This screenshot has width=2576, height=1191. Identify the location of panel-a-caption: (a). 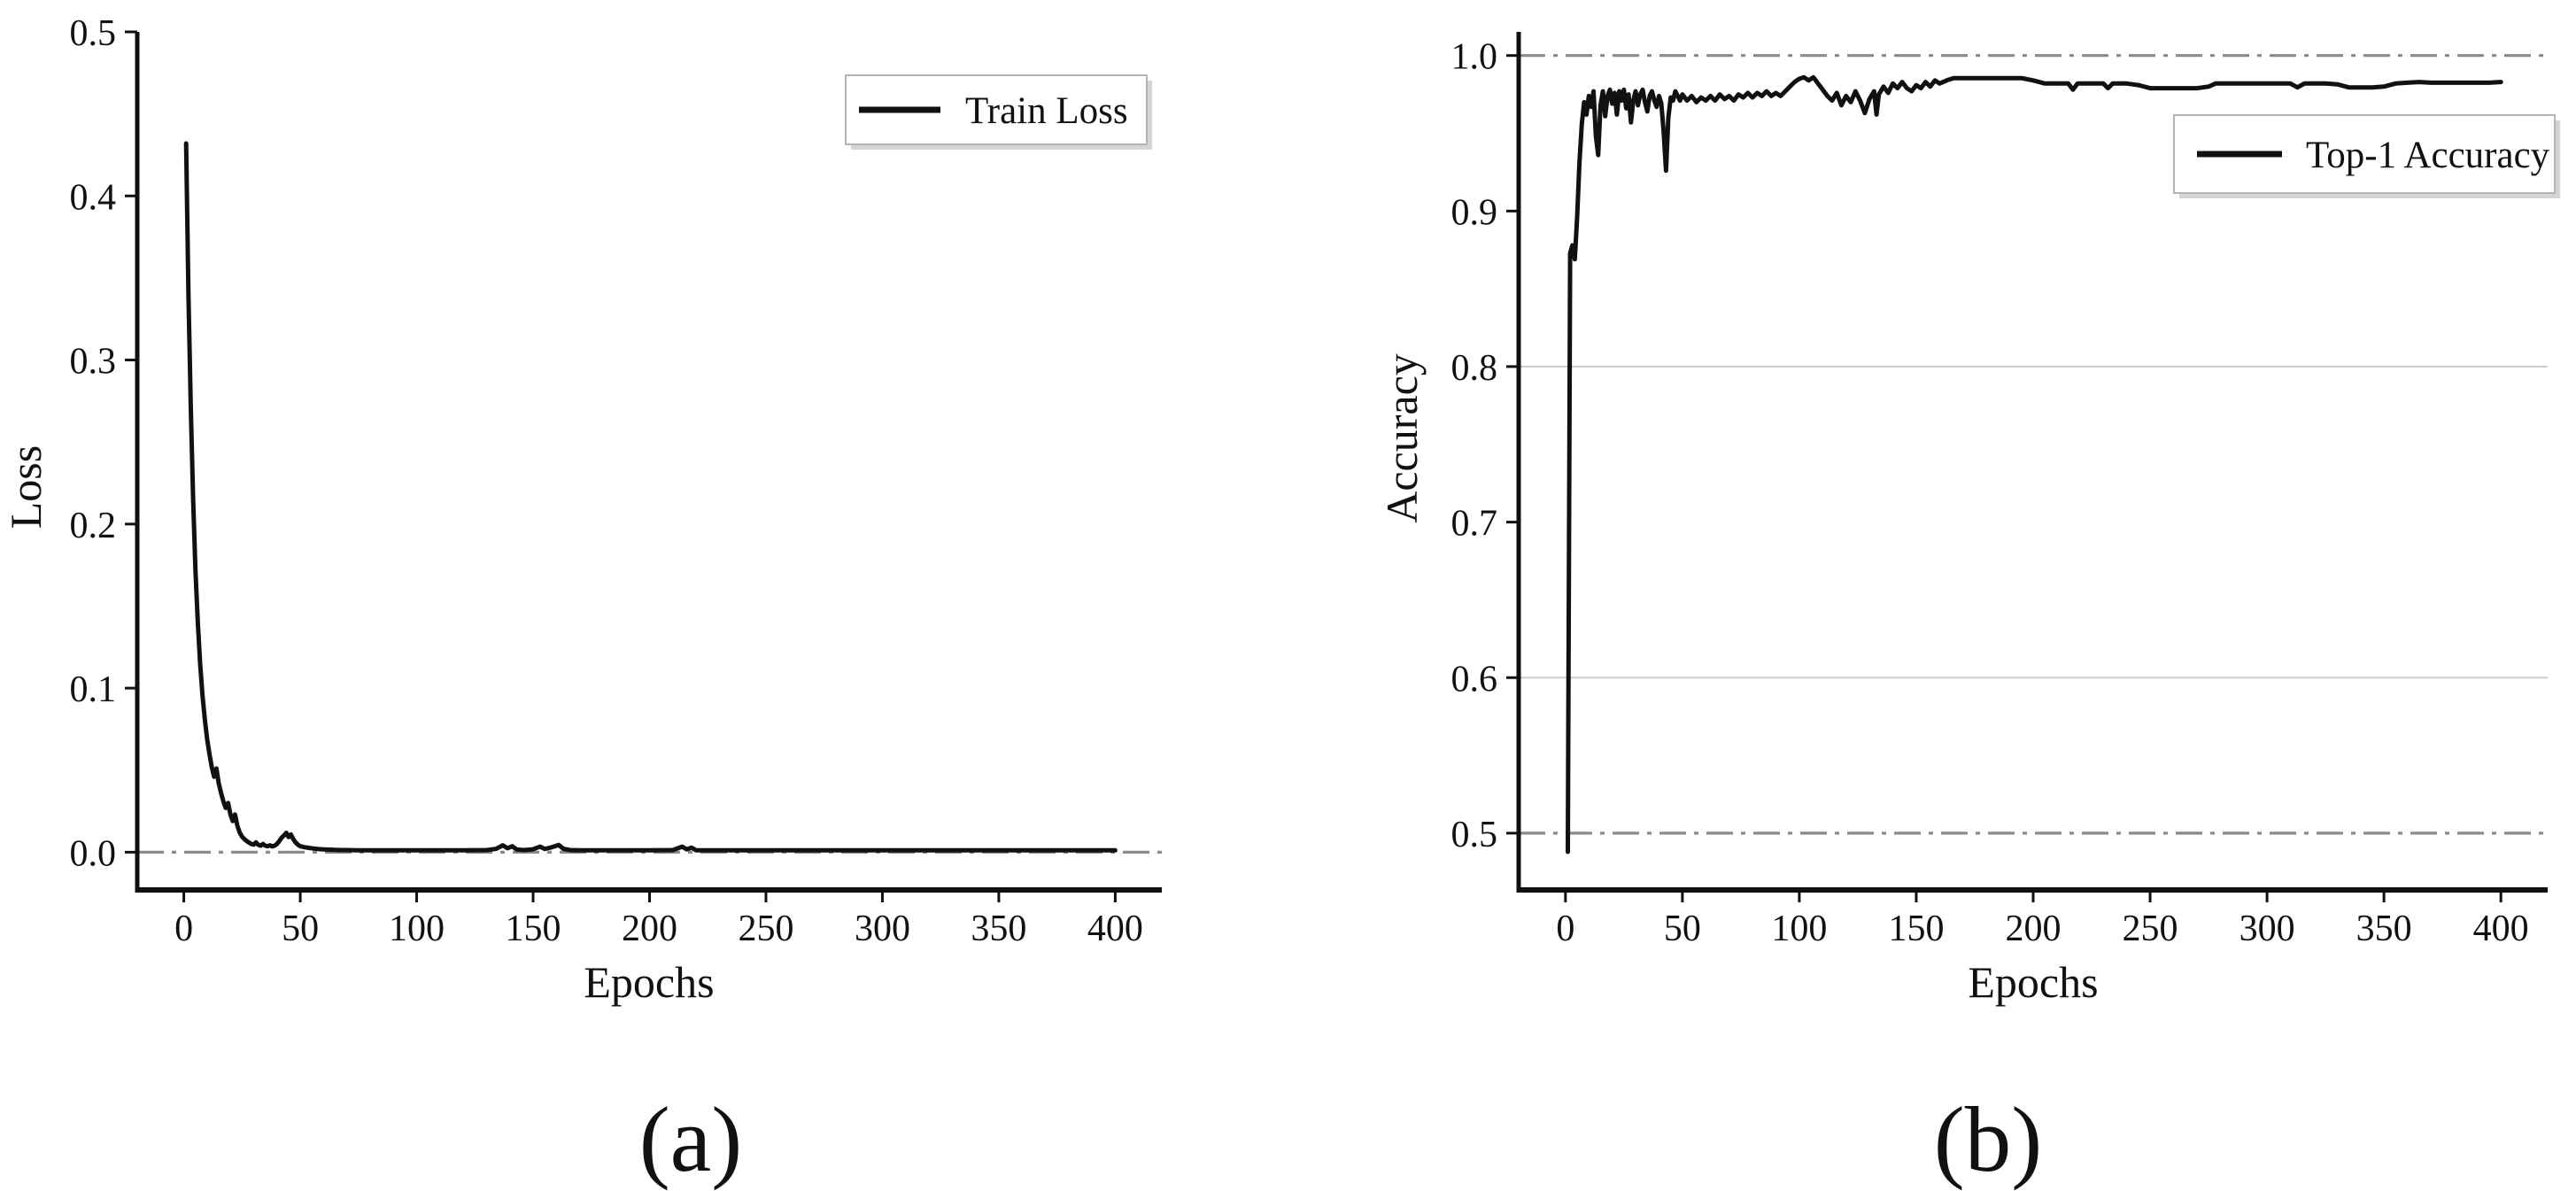
(691, 1139).